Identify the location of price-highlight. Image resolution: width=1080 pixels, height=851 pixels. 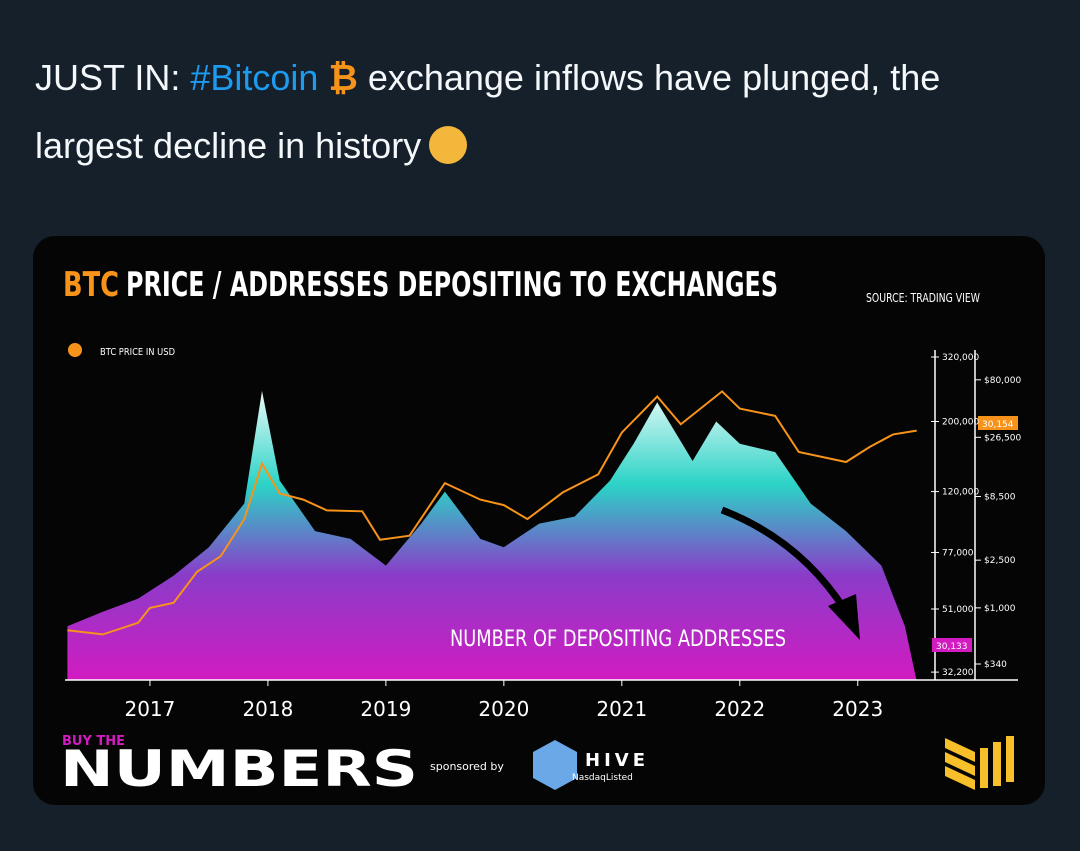
(998, 423).